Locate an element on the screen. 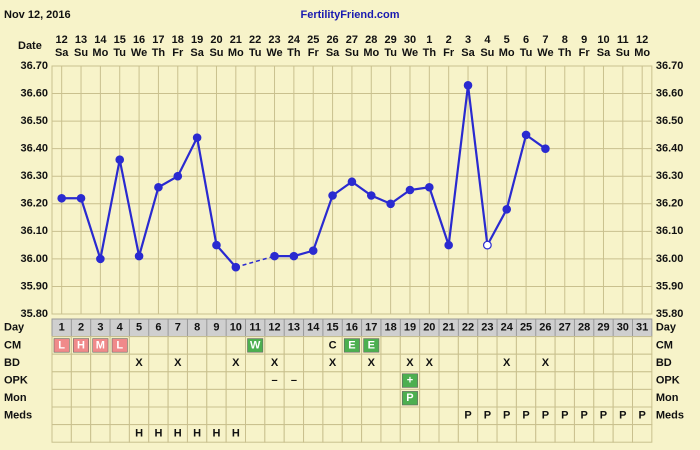  date-label: 6 is located at coordinates (526, 40).